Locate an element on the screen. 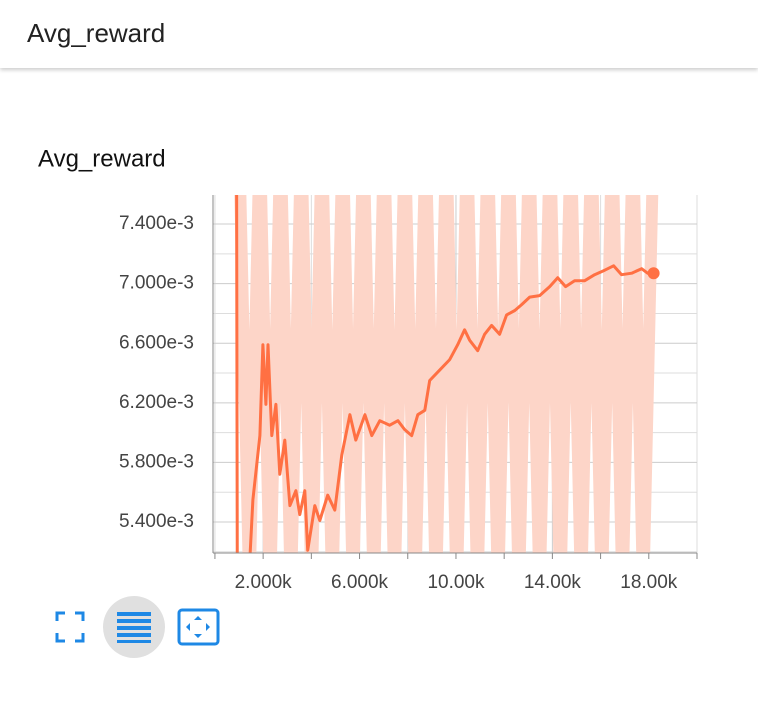  chart-title: Avg_reward is located at coordinates (102, 158).